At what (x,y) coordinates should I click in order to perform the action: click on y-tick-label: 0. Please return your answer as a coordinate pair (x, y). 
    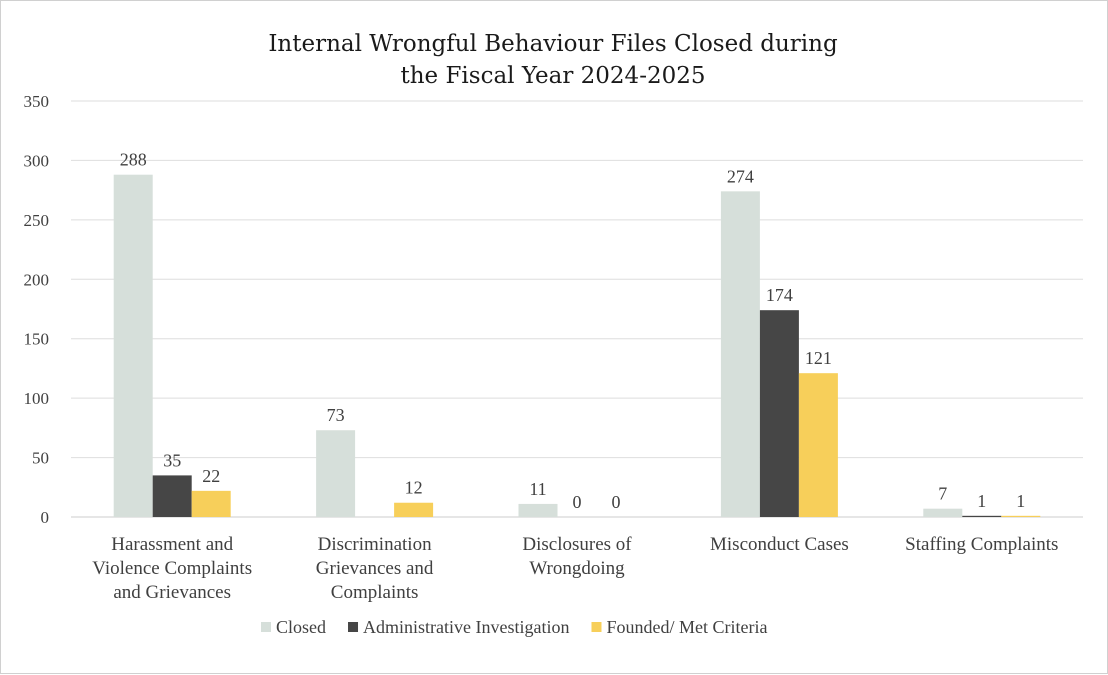
    Looking at the image, I should click on (45, 517).